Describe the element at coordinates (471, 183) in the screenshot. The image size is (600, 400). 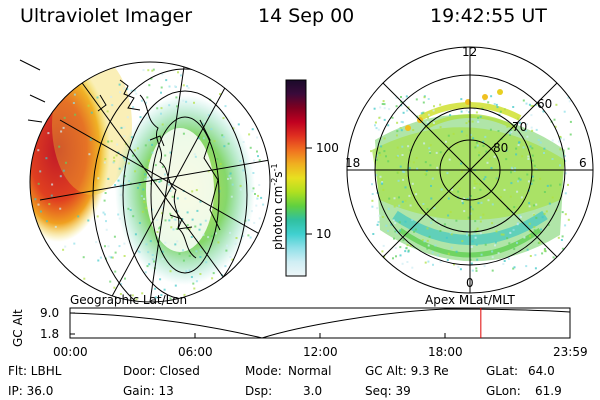
I see `noise-speckle` at that location.